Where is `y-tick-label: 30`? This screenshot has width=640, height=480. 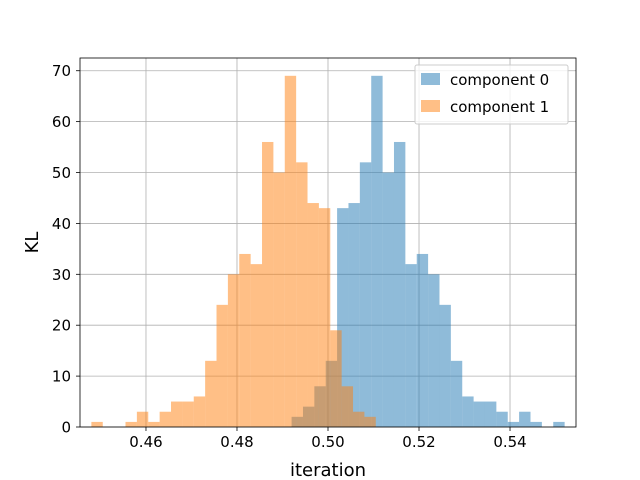
y-tick-label: 30 is located at coordinates (61, 275).